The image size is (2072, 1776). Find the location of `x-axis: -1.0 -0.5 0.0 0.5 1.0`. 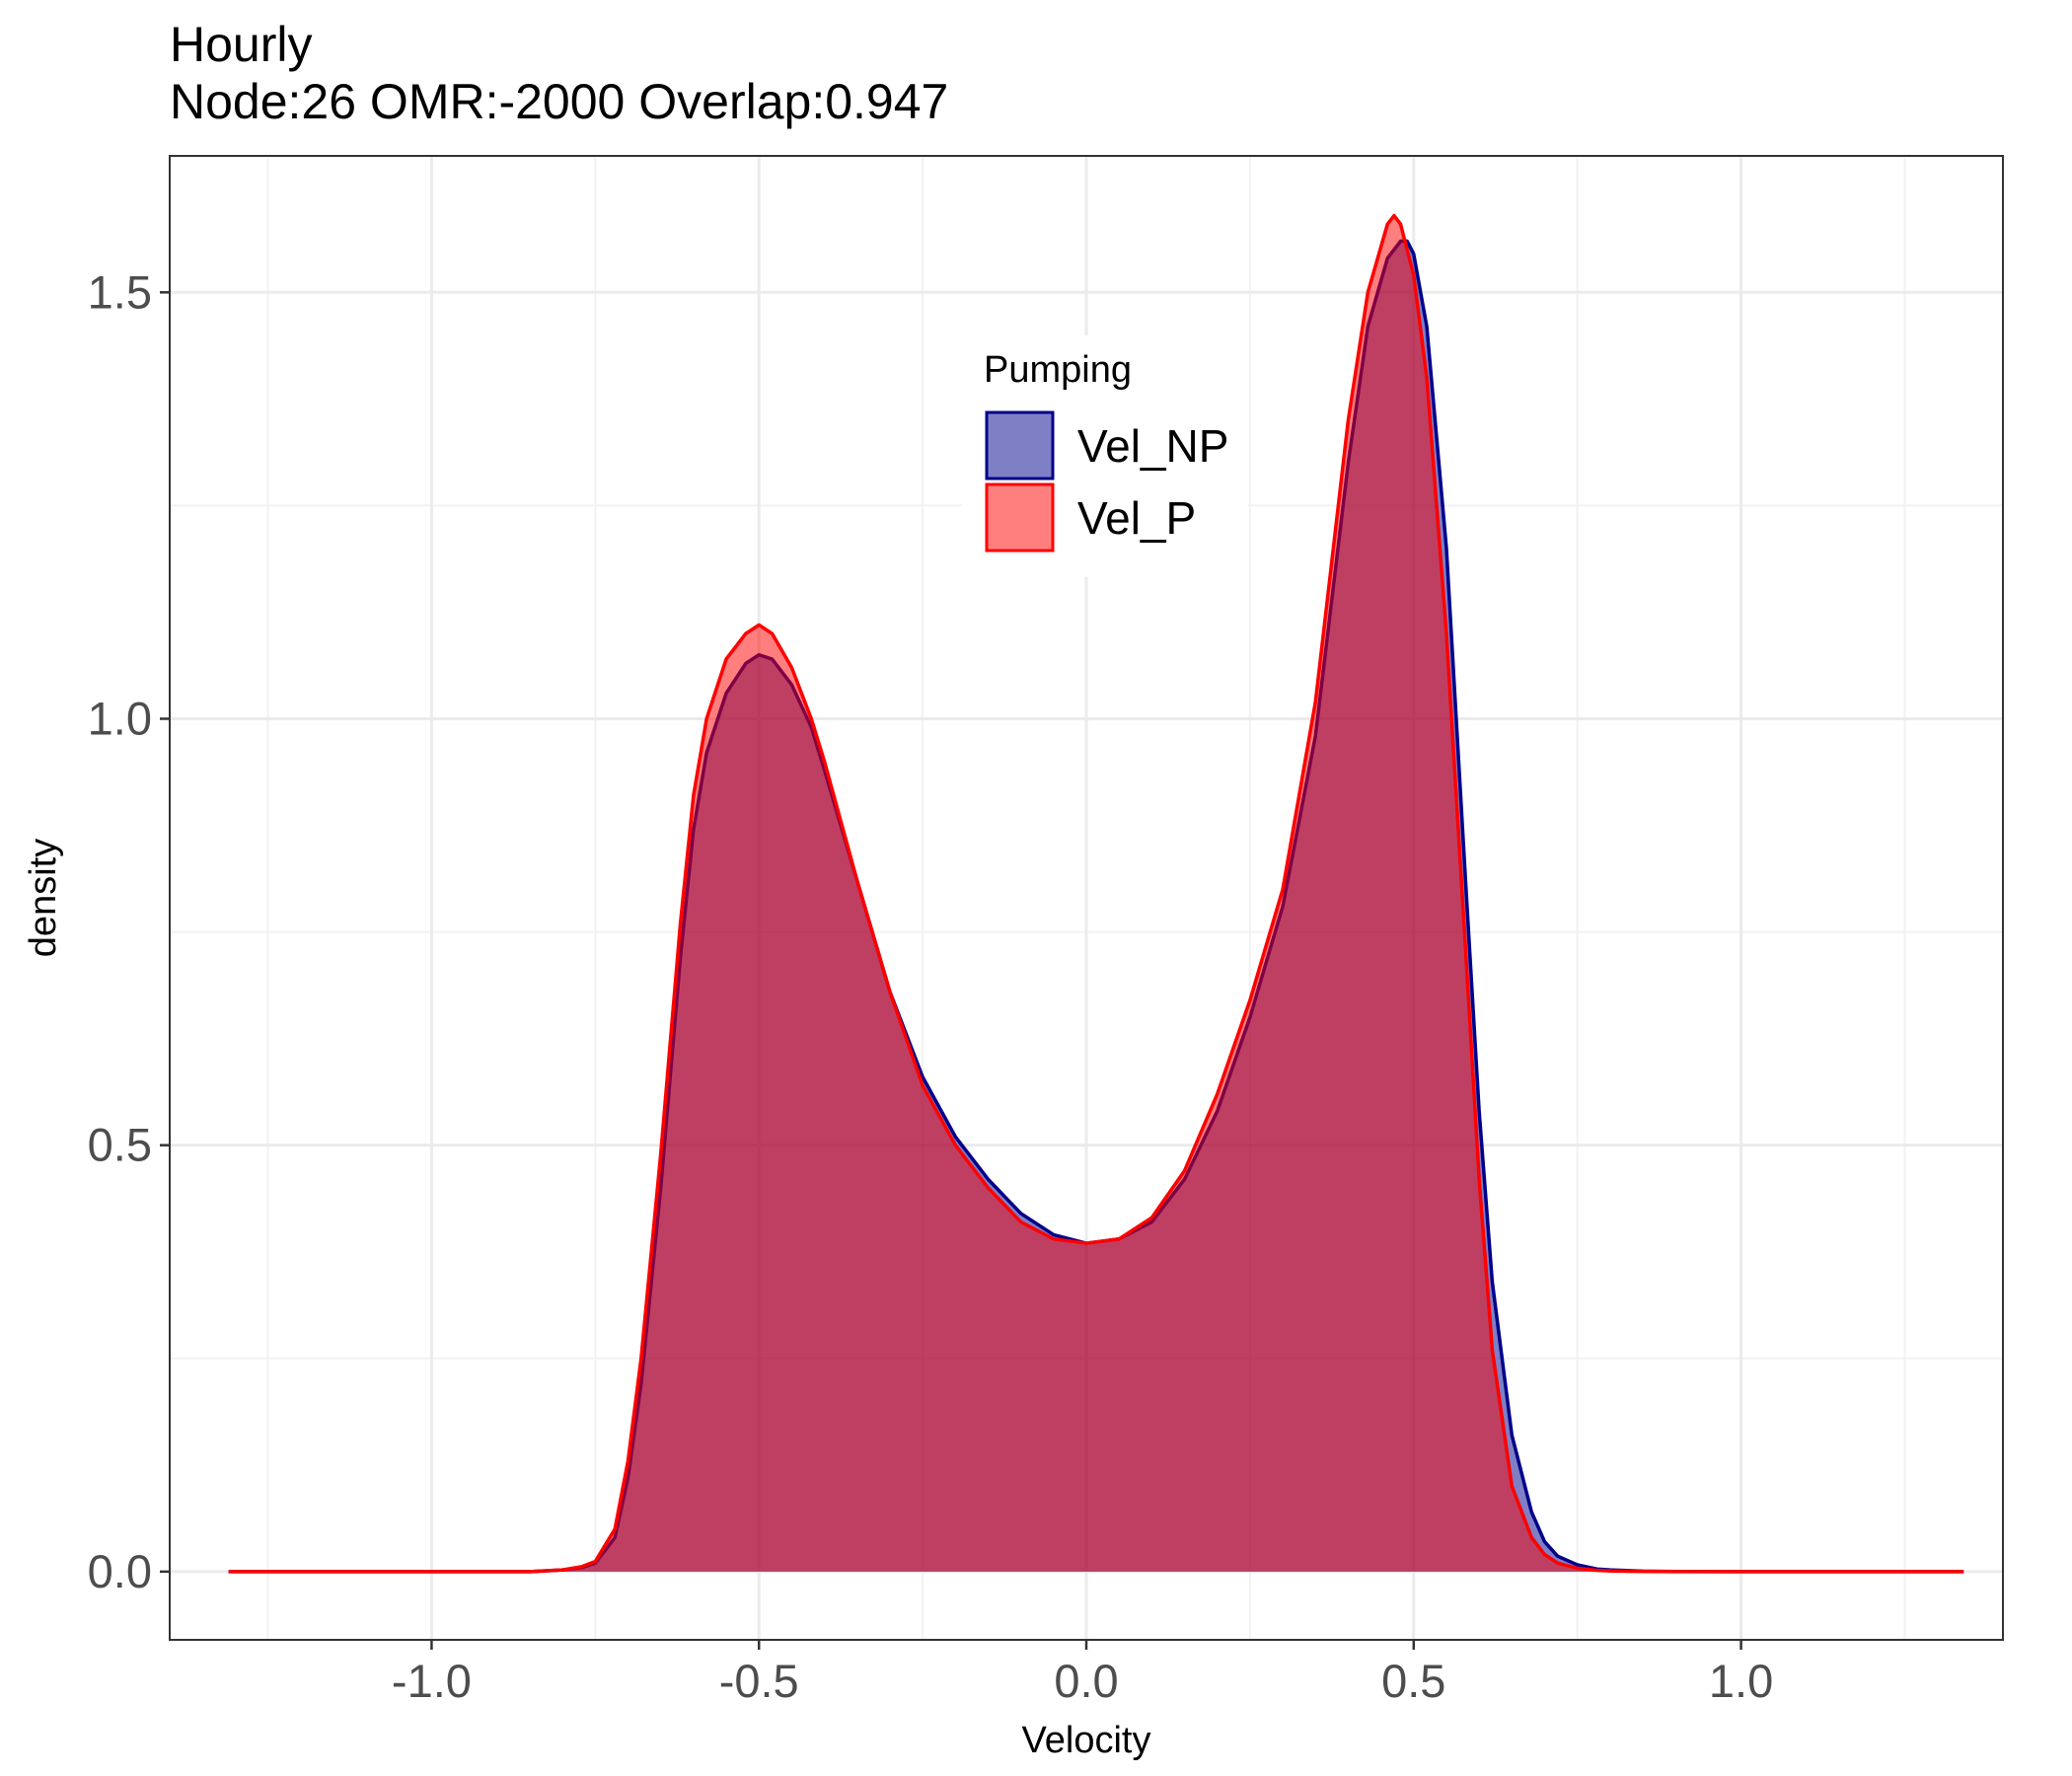

x-axis: -1.0 -0.5 0.0 0.5 1.0 is located at coordinates (1083, 1674).